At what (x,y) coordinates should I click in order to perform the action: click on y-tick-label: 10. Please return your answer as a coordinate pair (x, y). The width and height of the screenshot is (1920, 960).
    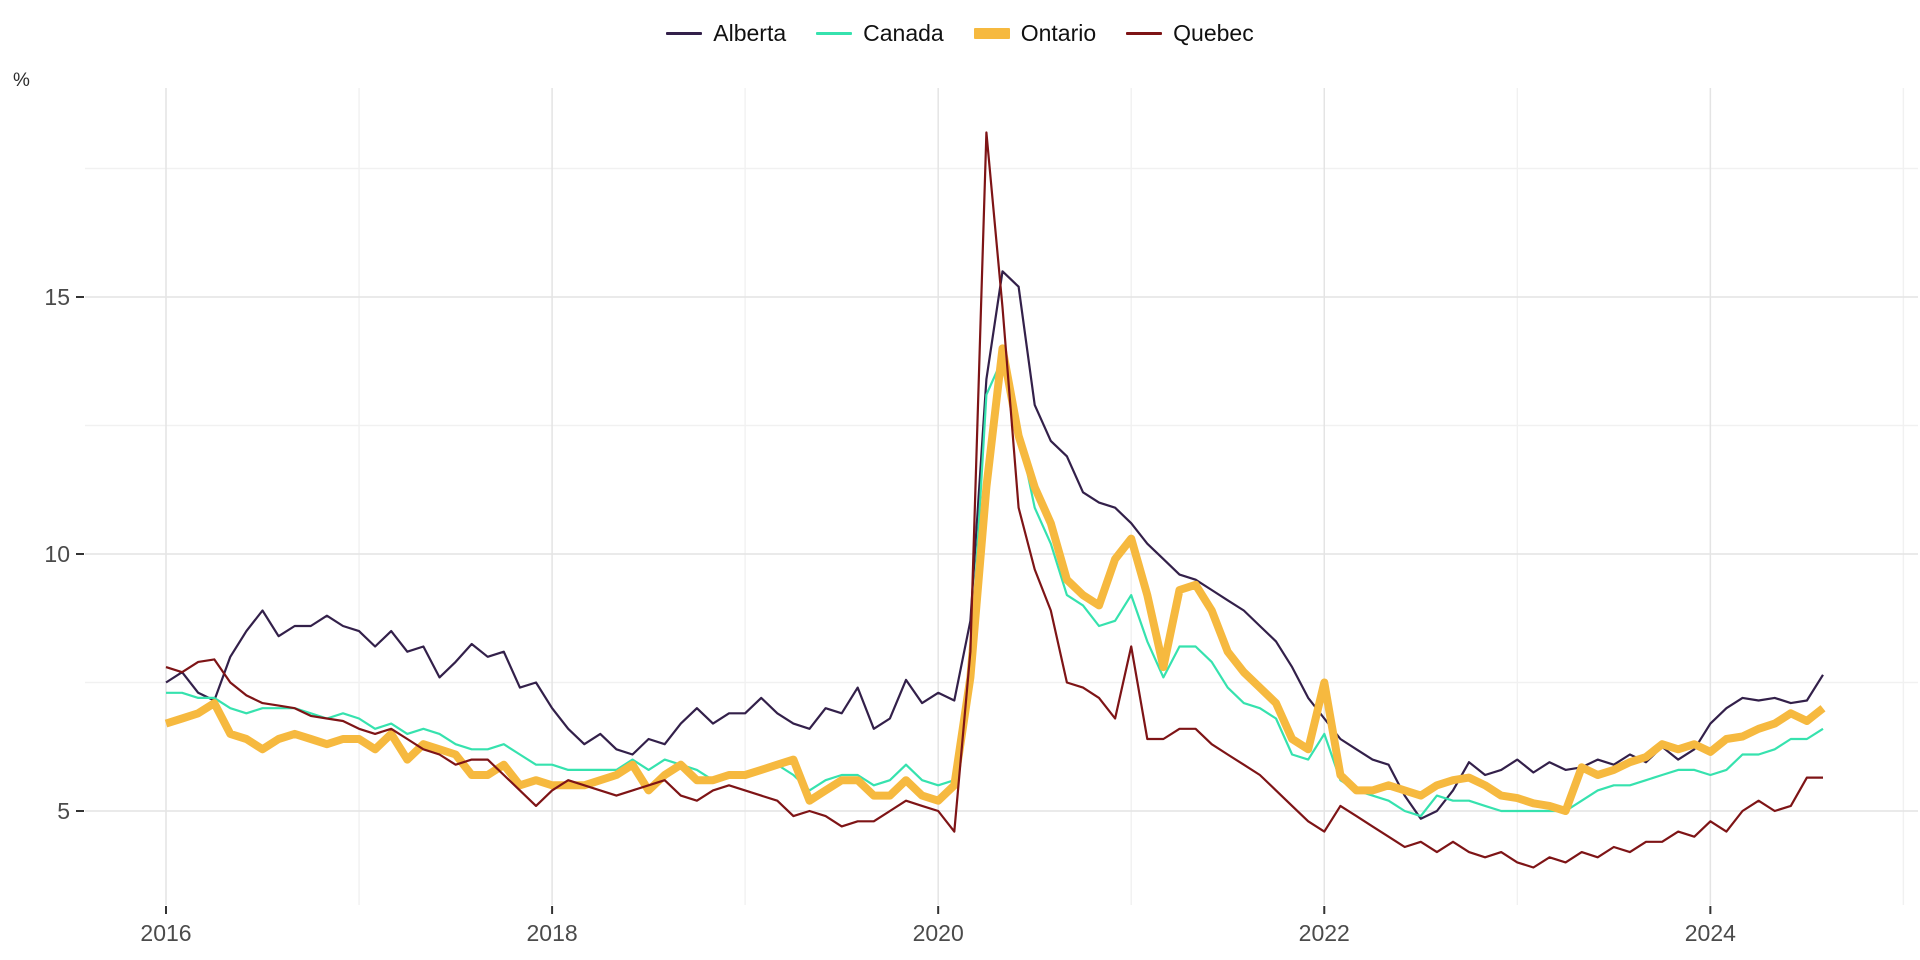
    Looking at the image, I should click on (57, 554).